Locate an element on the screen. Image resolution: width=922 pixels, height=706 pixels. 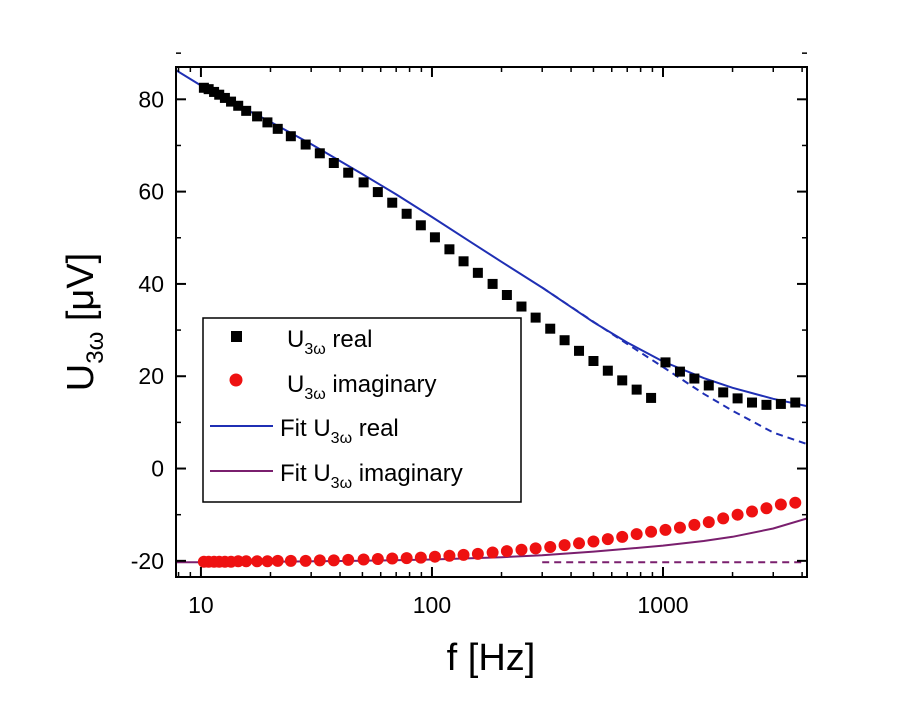
legend-marker-imaginary is located at coordinates (236, 380).